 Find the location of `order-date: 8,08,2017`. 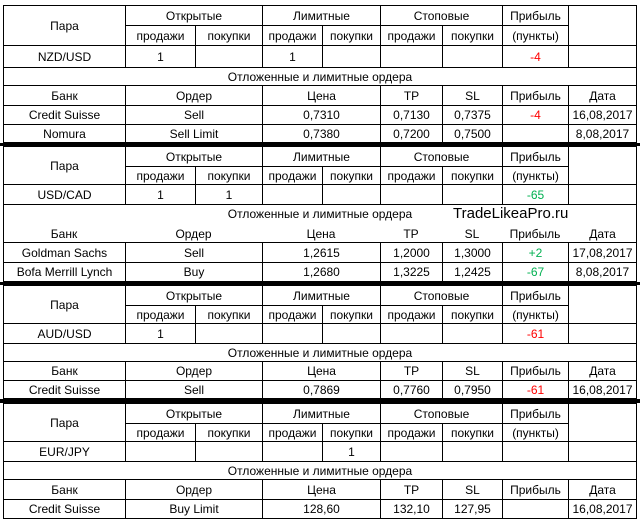

order-date: 8,08,2017 is located at coordinates (602, 133).